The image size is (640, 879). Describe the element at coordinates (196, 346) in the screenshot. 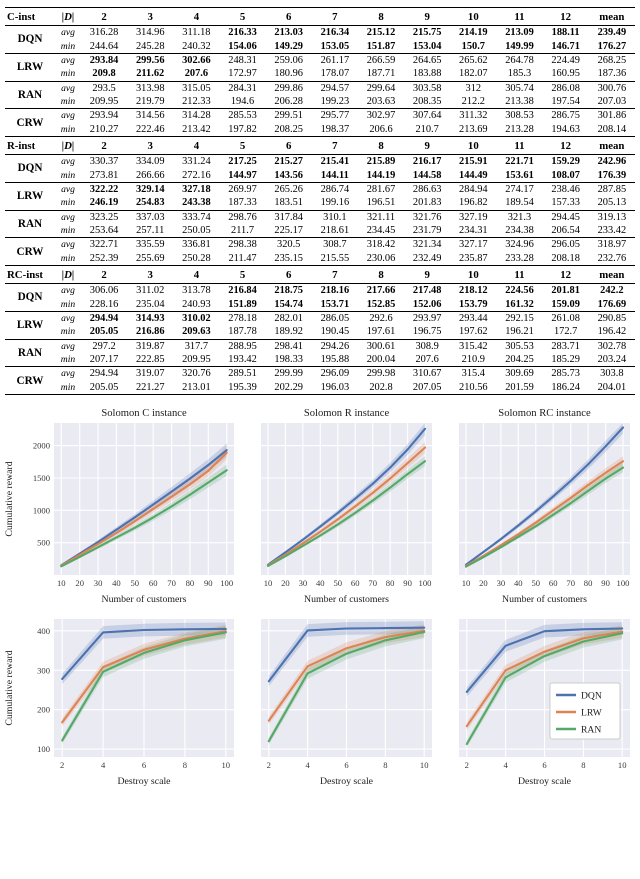

I see `value-cell: 317.7` at that location.